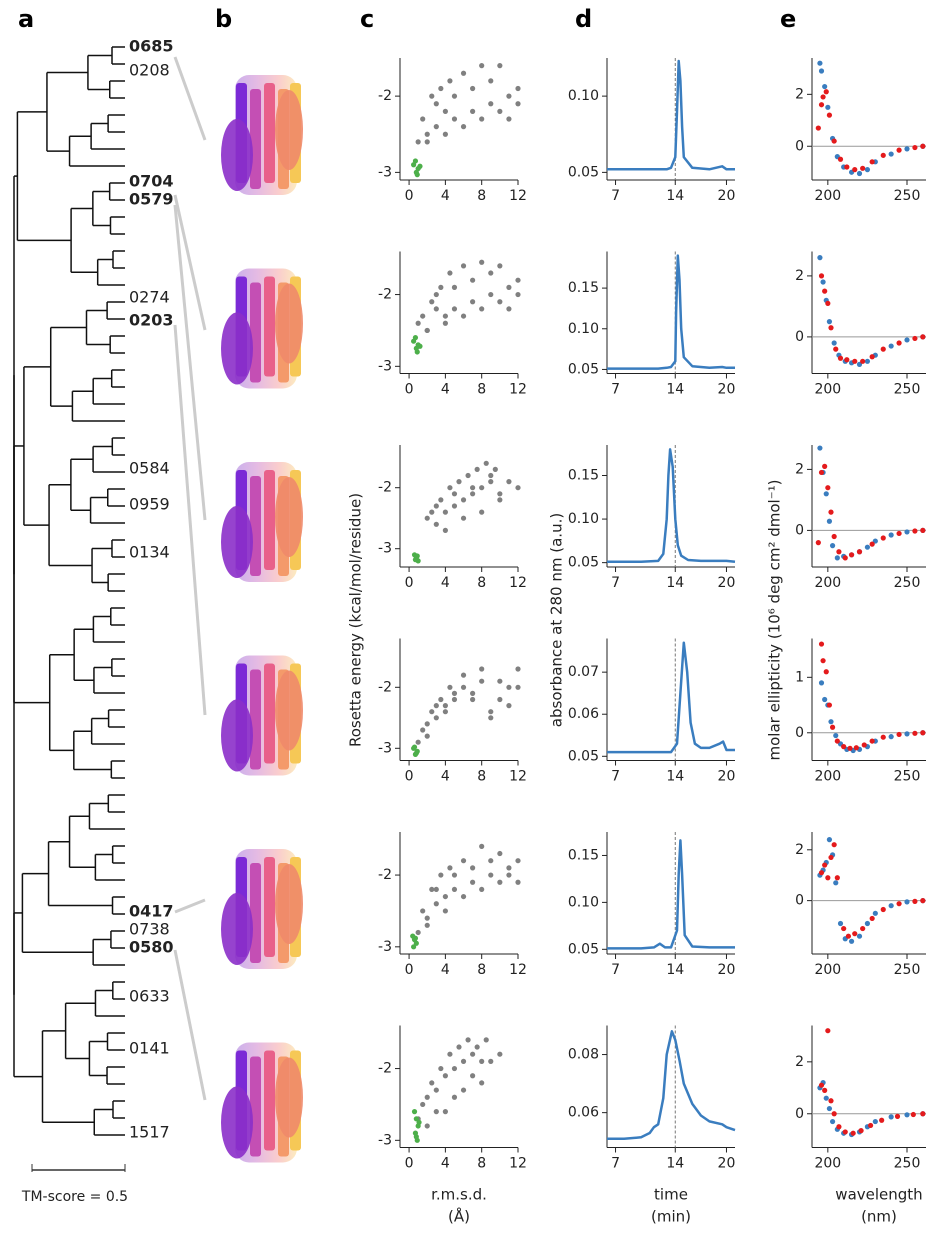 The height and width of the screenshot is (1233, 928). What do you see at coordinates (583, 369) in the screenshot?
I see `y-tick-label: 0.05` at bounding box center [583, 369].